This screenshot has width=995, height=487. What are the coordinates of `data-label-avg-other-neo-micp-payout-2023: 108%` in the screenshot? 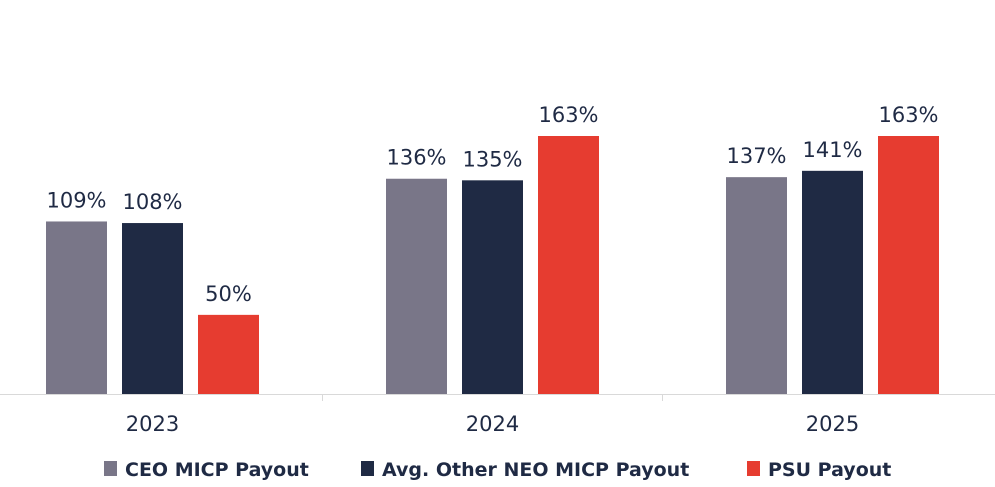 It's located at (152, 202).